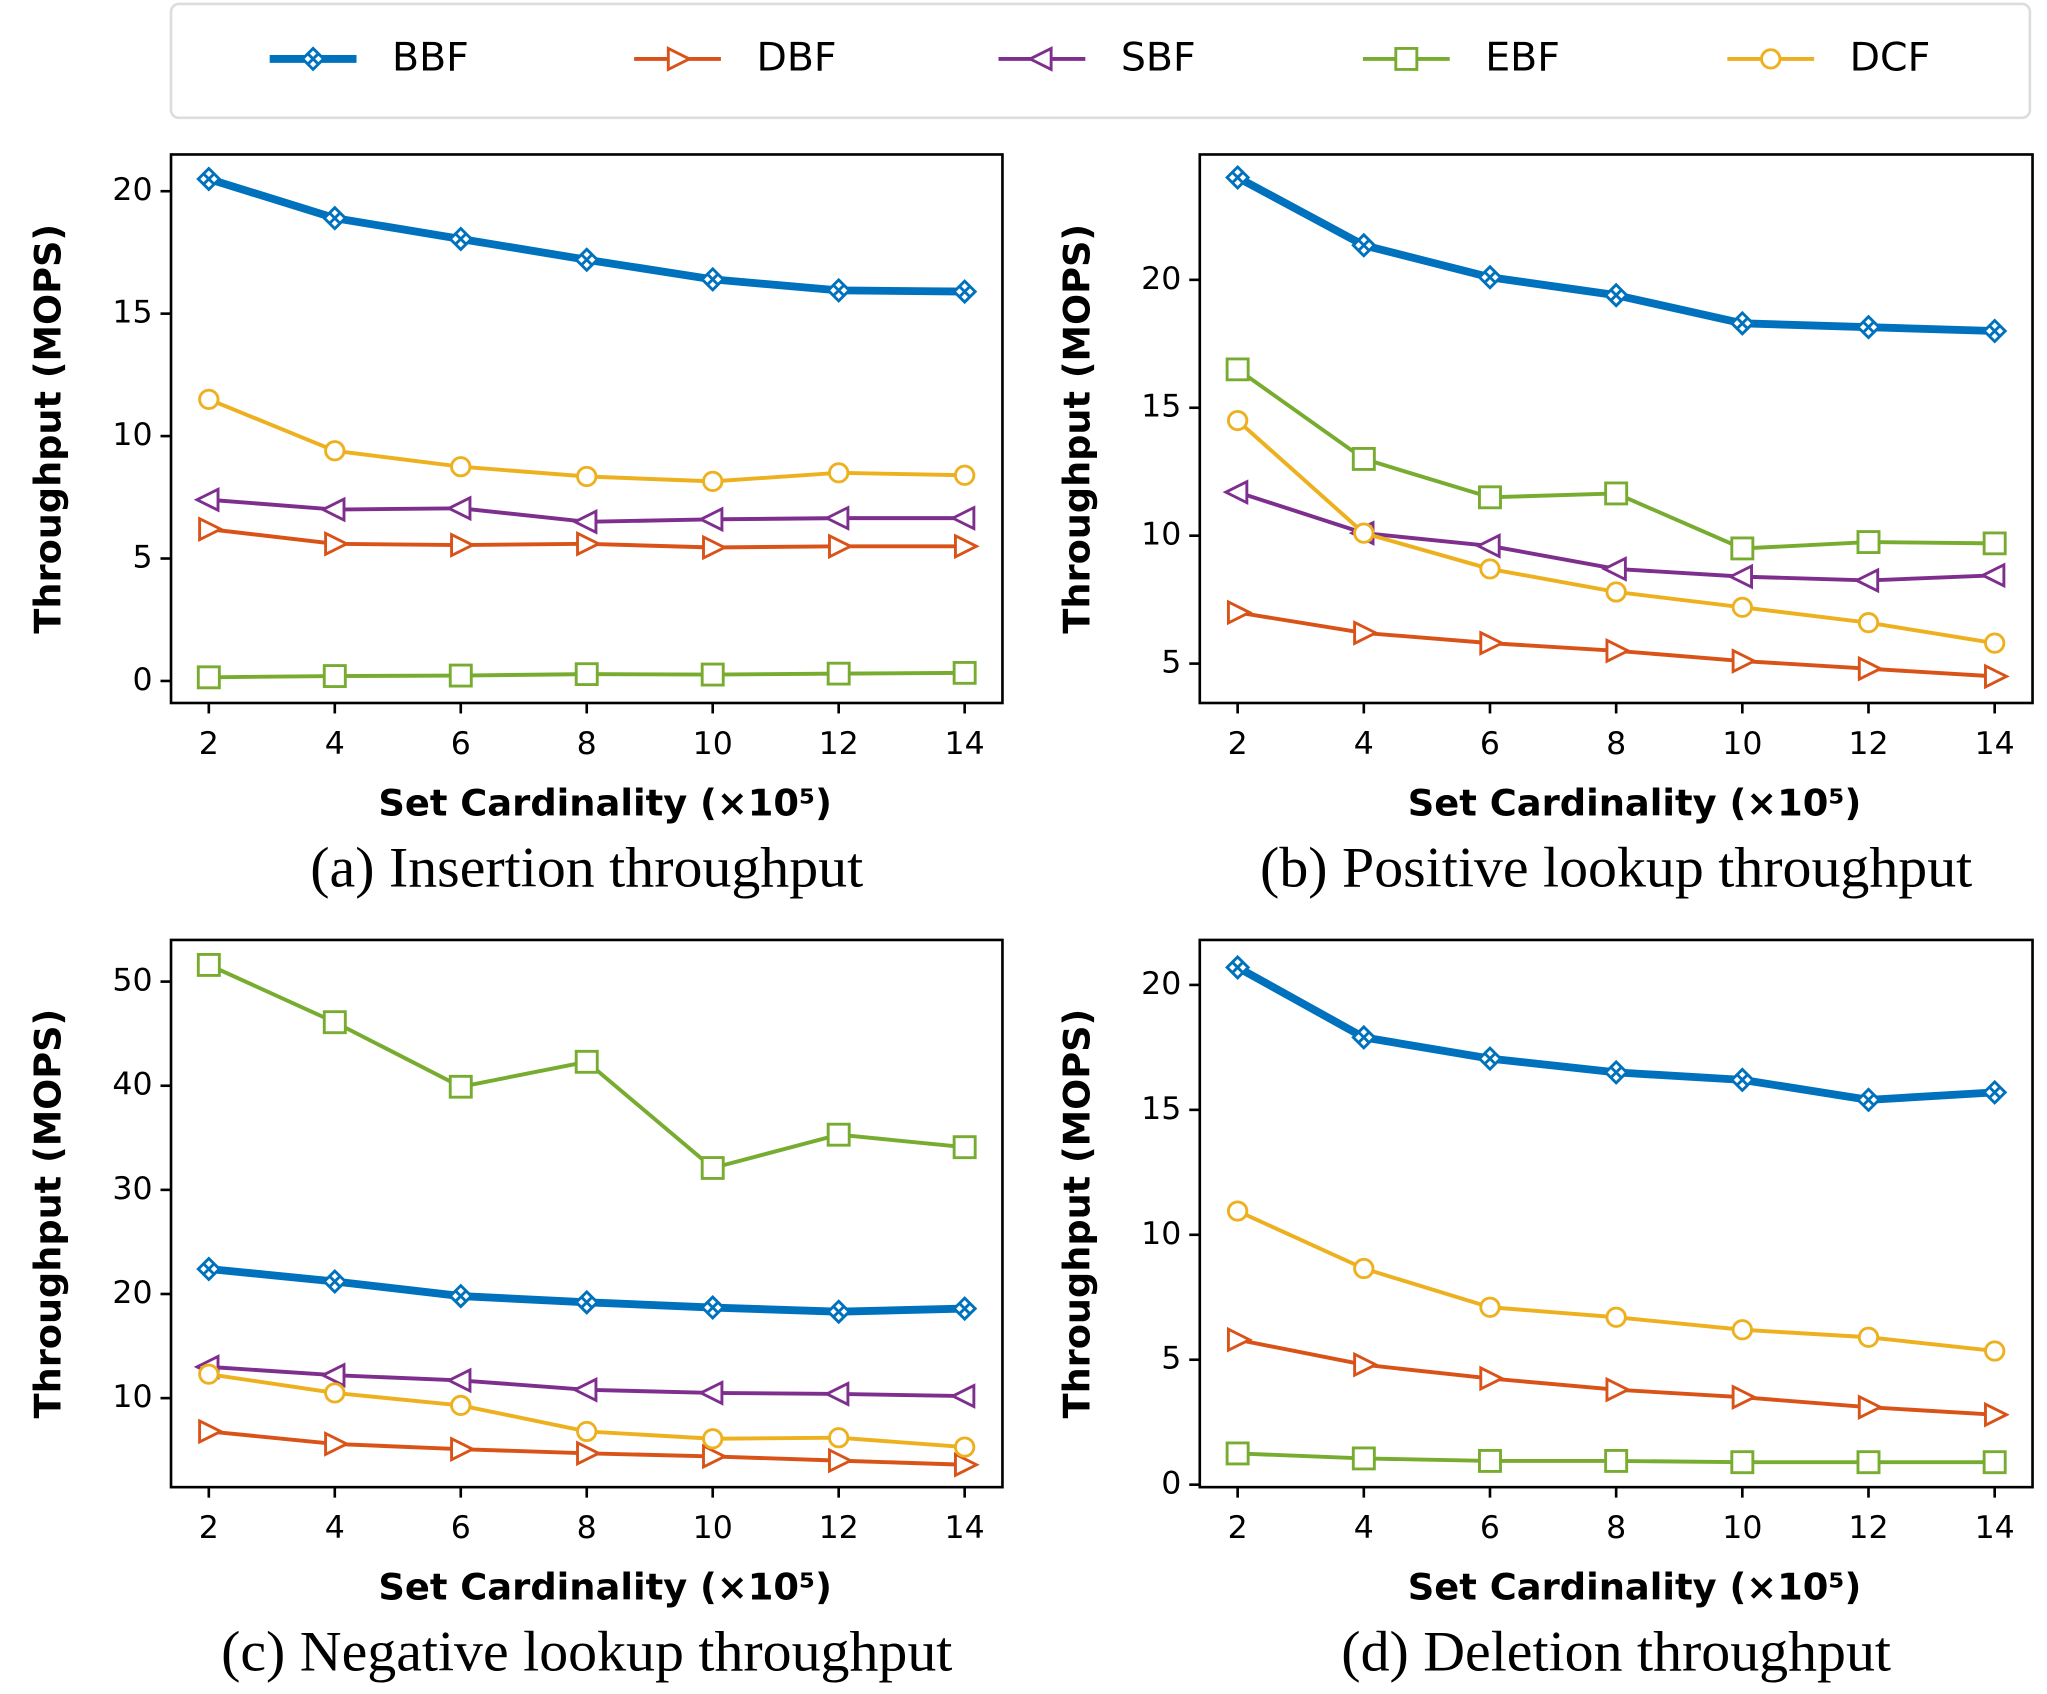  What do you see at coordinates (430, 58) in the screenshot?
I see `legend-label: BBF` at bounding box center [430, 58].